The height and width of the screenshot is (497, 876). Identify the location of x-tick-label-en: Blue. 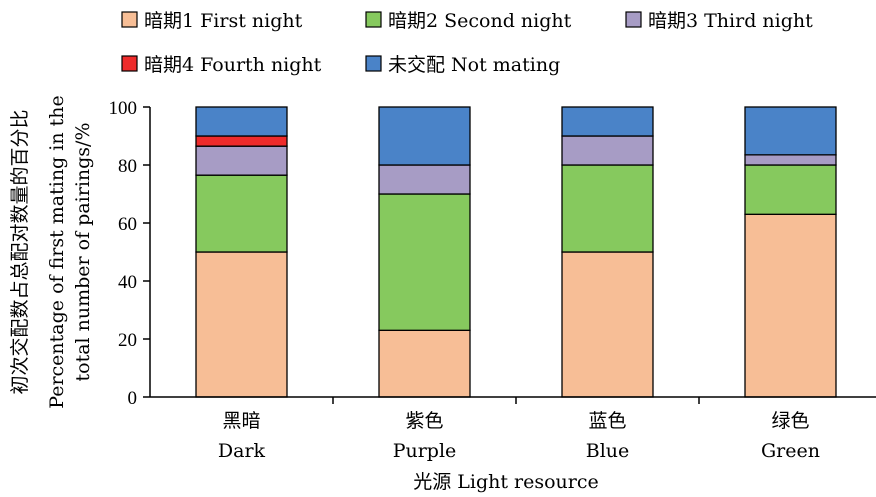
(608, 451).